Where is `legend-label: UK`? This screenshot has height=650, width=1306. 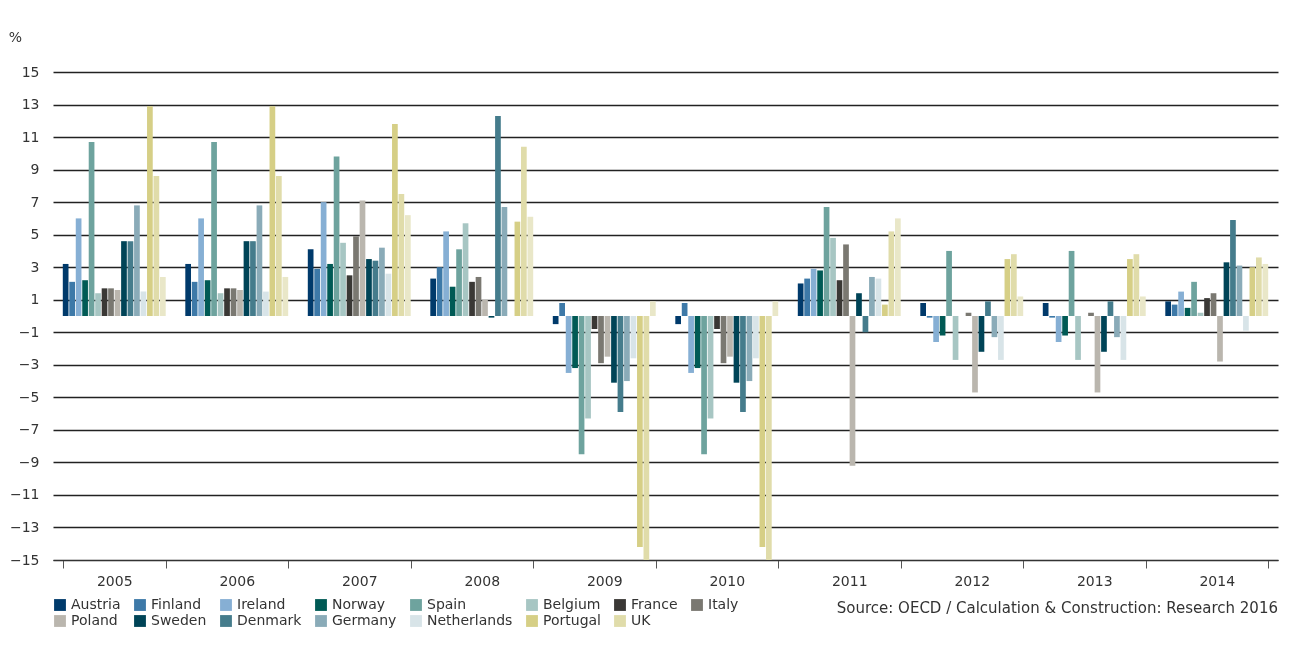 legend-label: UK is located at coordinates (641, 620).